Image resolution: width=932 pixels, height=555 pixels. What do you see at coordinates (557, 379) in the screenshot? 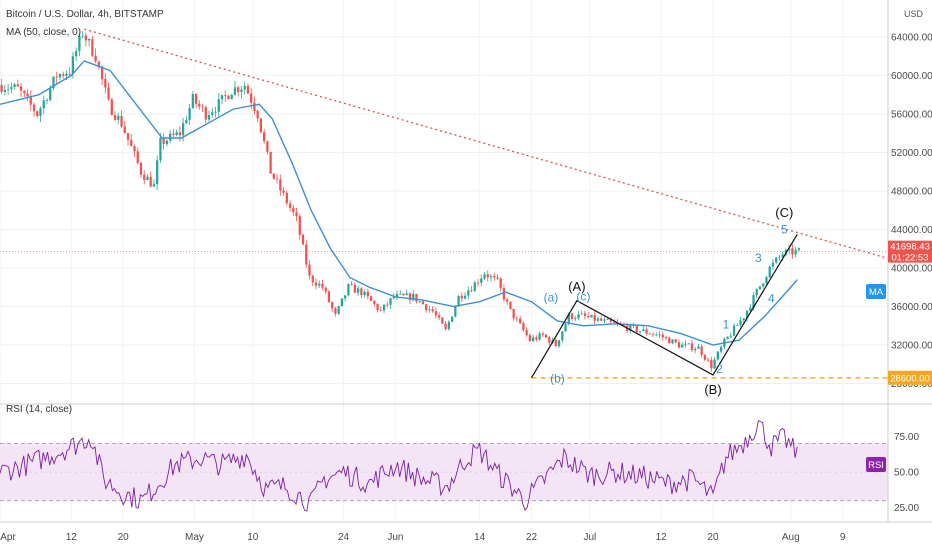
I see `wave-label: (b)` at bounding box center [557, 379].